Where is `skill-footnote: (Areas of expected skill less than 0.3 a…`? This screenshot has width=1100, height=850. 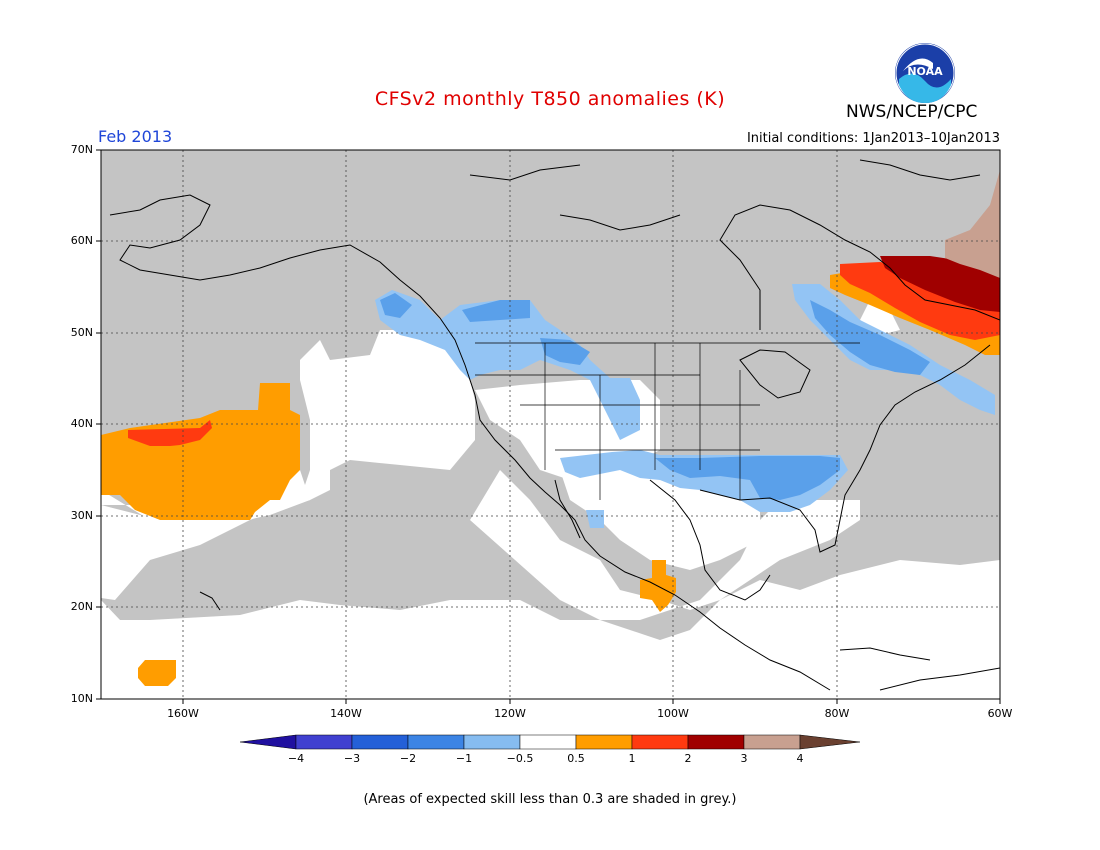 skill-footnote: (Areas of expected skill less than 0.3 a… is located at coordinates (550, 799).